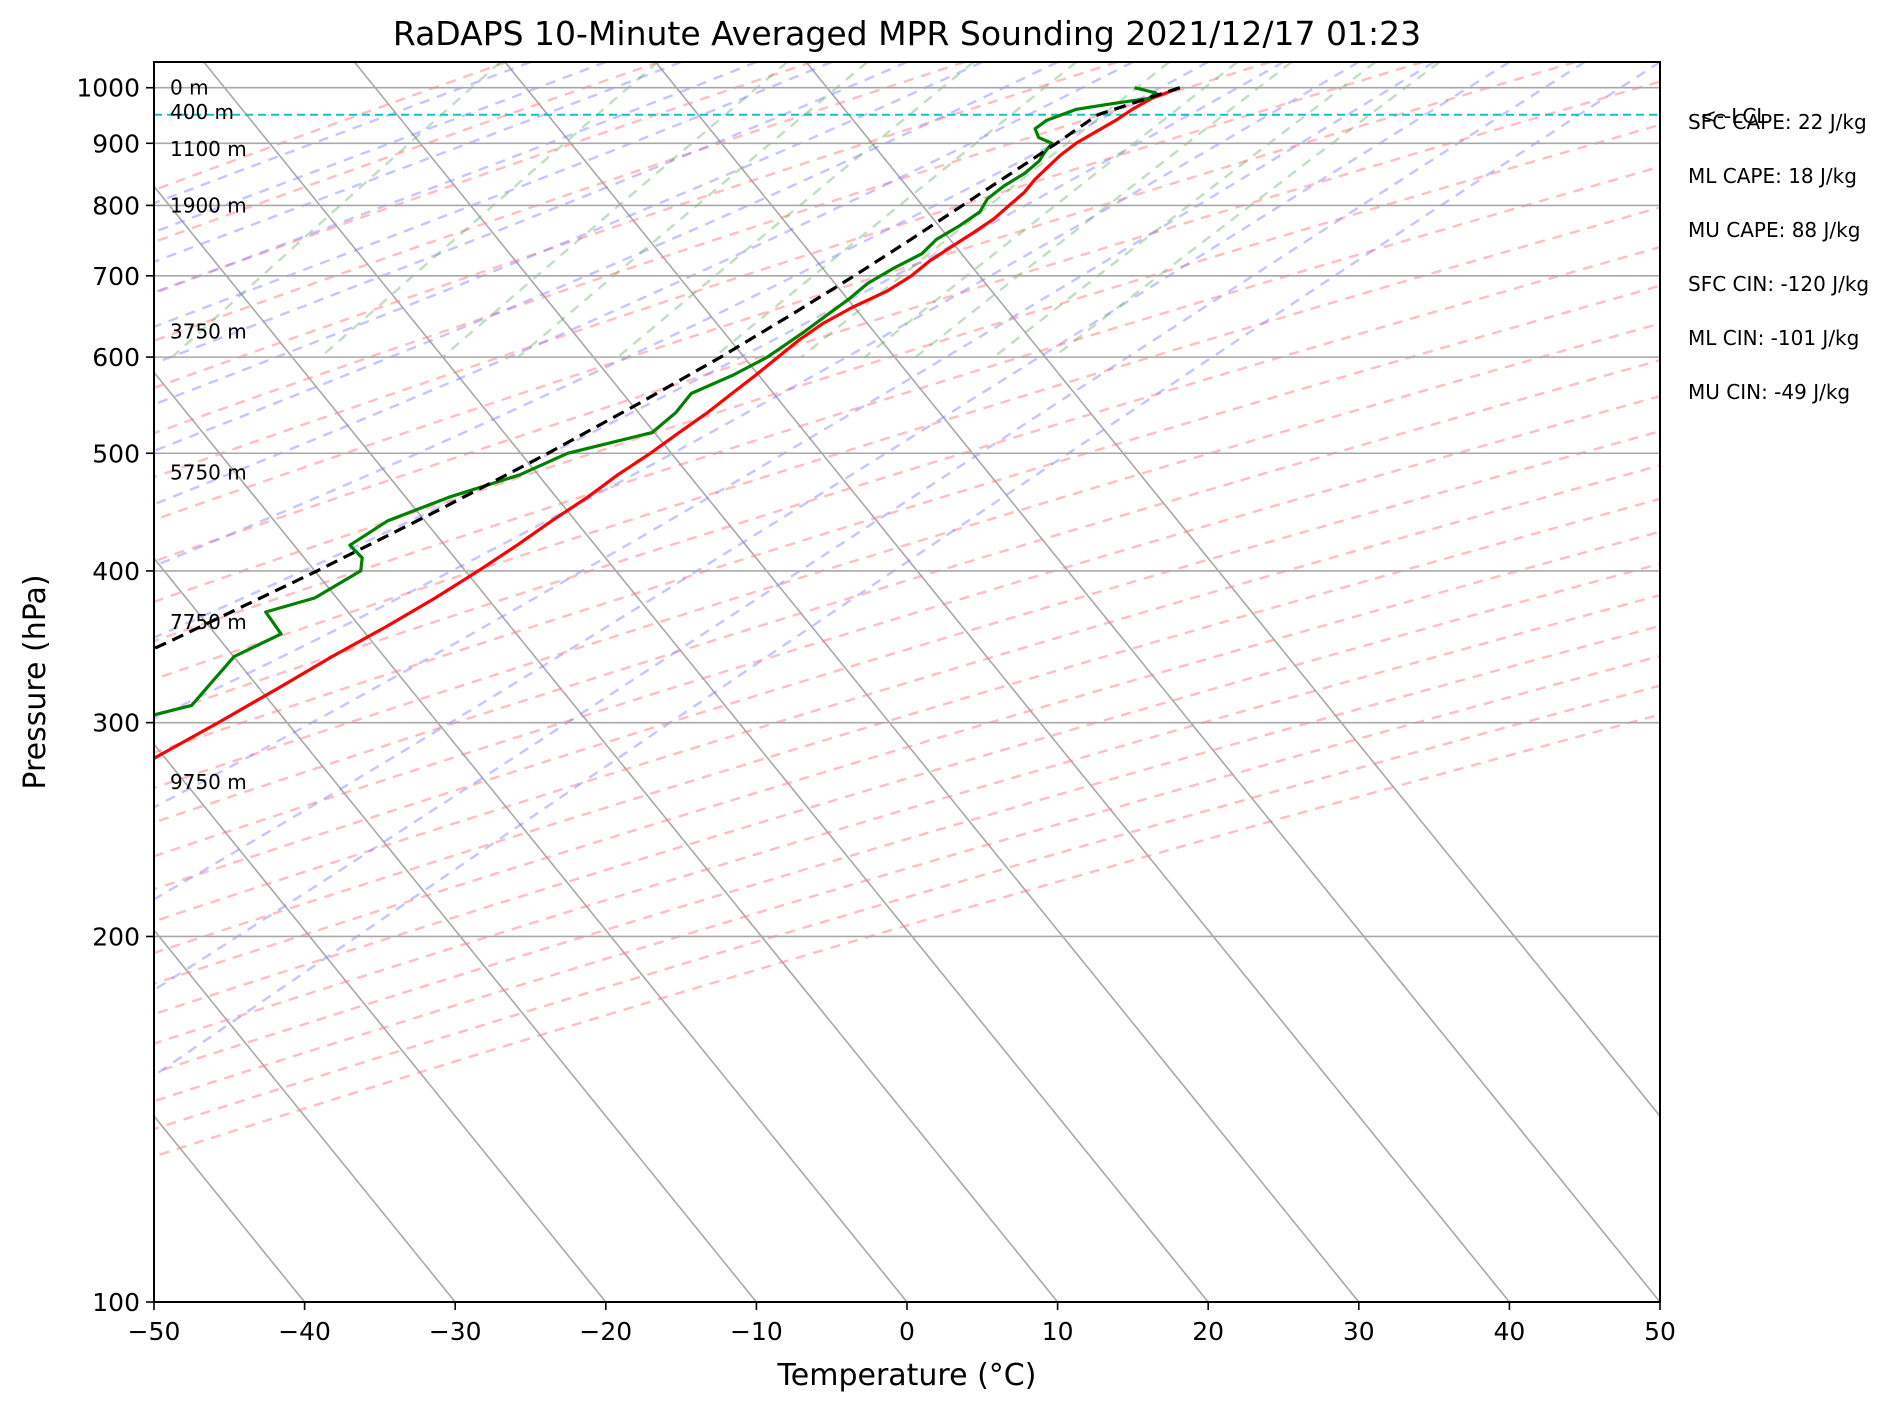 The width and height of the screenshot is (1899, 1406). Describe the element at coordinates (116, 205) in the screenshot. I see `y-tick-label: 800` at that location.